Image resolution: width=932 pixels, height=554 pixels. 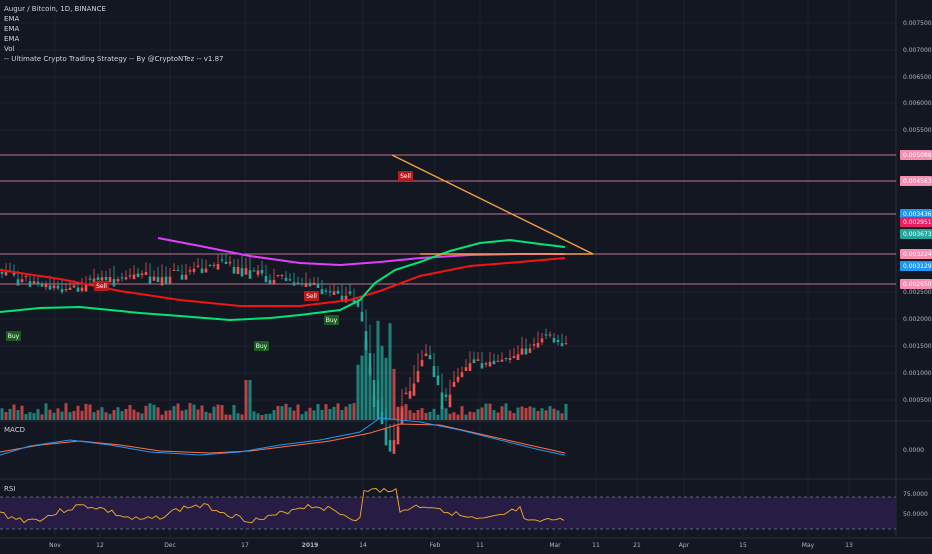 What do you see at coordinates (12, 19) in the screenshot?
I see `legend-ema-1: EMA` at bounding box center [12, 19].